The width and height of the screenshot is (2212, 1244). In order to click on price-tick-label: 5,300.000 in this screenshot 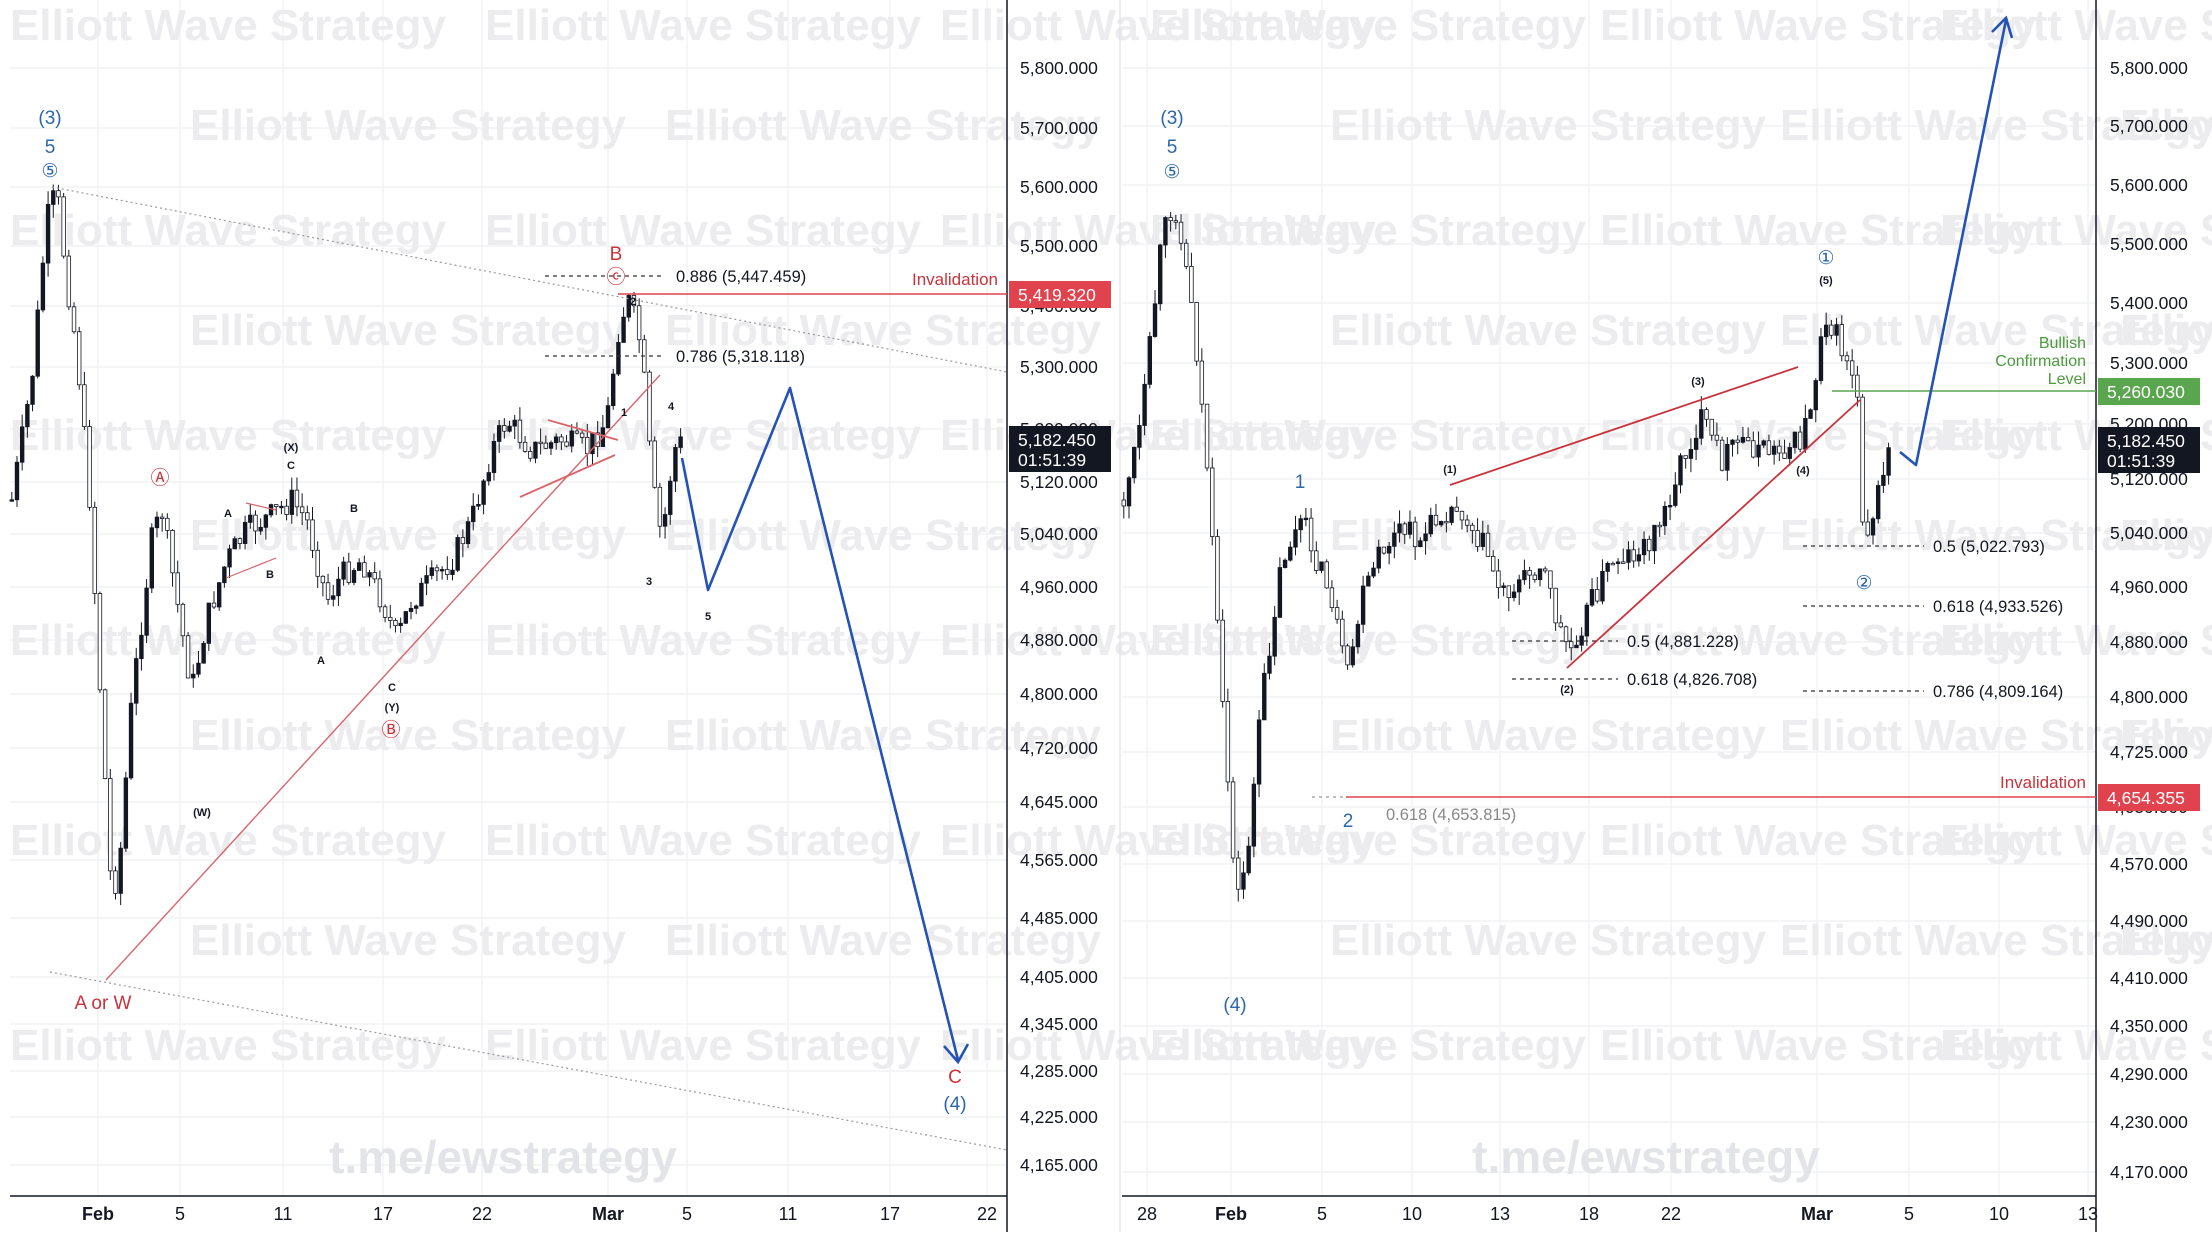, I will do `click(1059, 367)`.